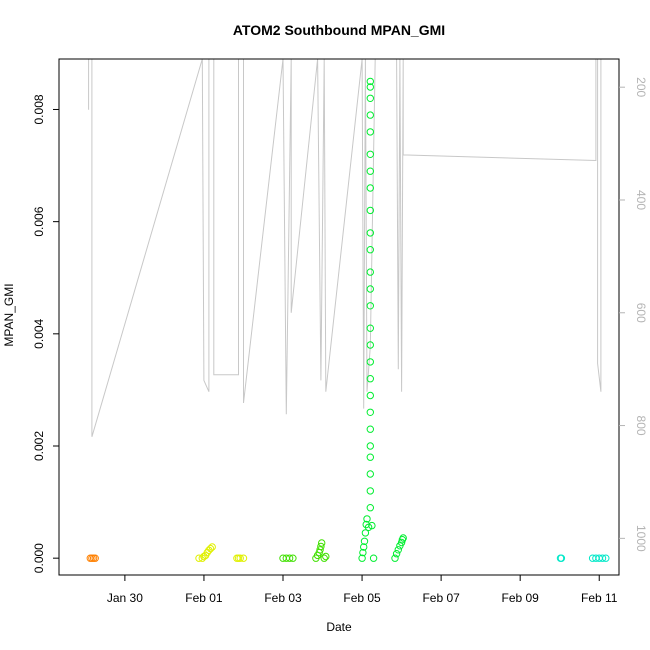 This screenshot has width=650, height=650. What do you see at coordinates (362, 598) in the screenshot?
I see `x-tick-label: Feb 05` at bounding box center [362, 598].